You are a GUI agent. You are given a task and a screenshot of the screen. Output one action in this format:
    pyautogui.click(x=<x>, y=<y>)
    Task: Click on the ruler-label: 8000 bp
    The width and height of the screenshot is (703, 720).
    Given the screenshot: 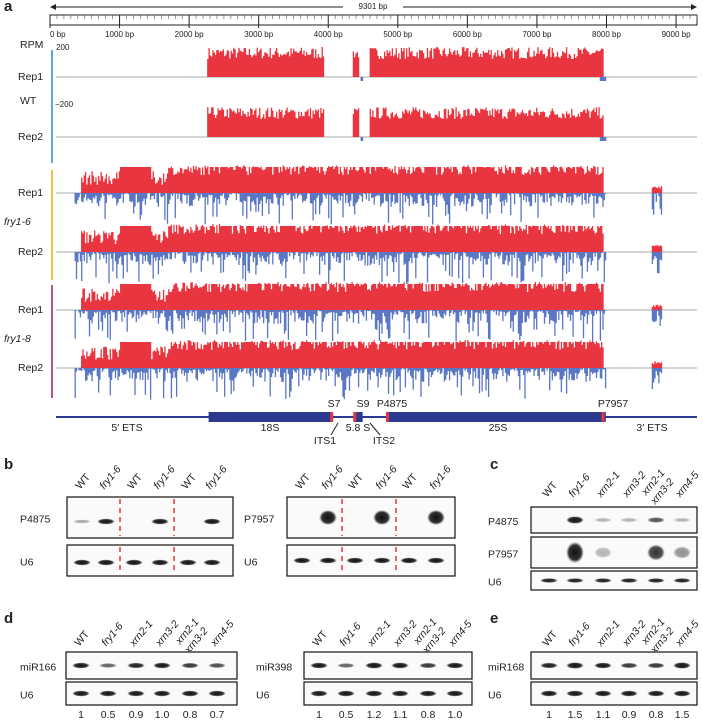 What is the action you would take?
    pyautogui.click(x=606, y=34)
    